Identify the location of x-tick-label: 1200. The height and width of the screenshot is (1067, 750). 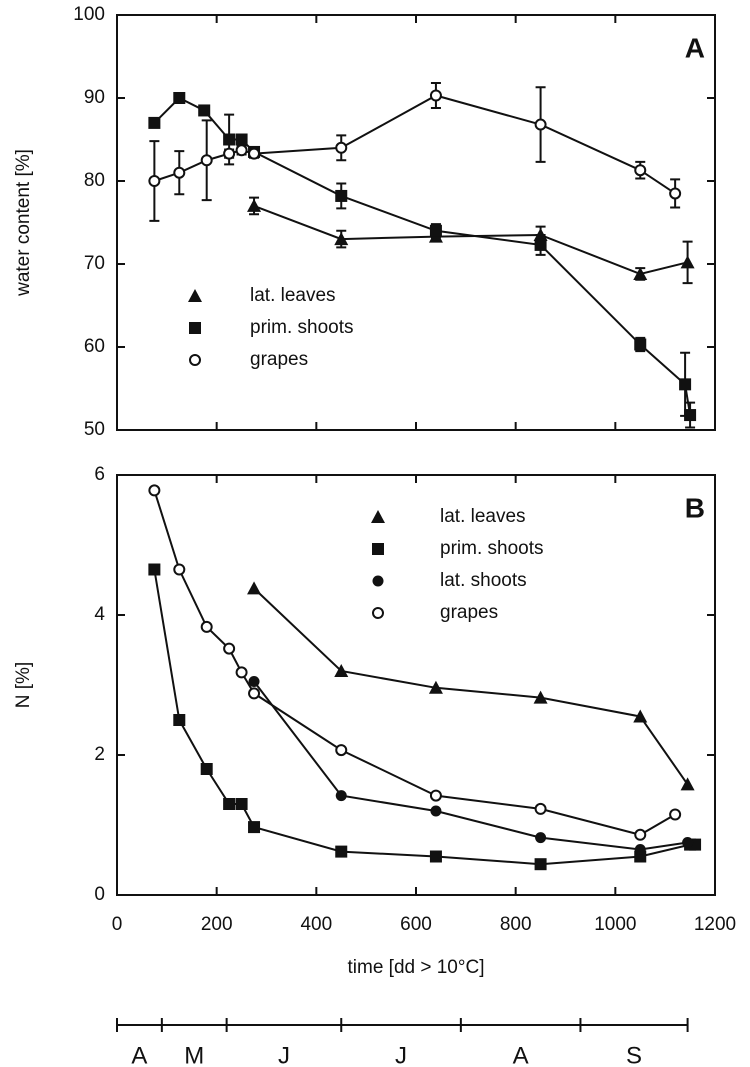
(715, 924).